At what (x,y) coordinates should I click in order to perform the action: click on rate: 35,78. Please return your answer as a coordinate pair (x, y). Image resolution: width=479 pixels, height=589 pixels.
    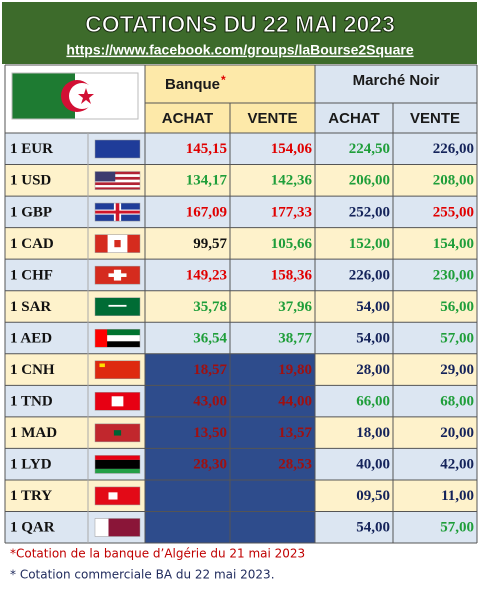
    Looking at the image, I should click on (210, 307).